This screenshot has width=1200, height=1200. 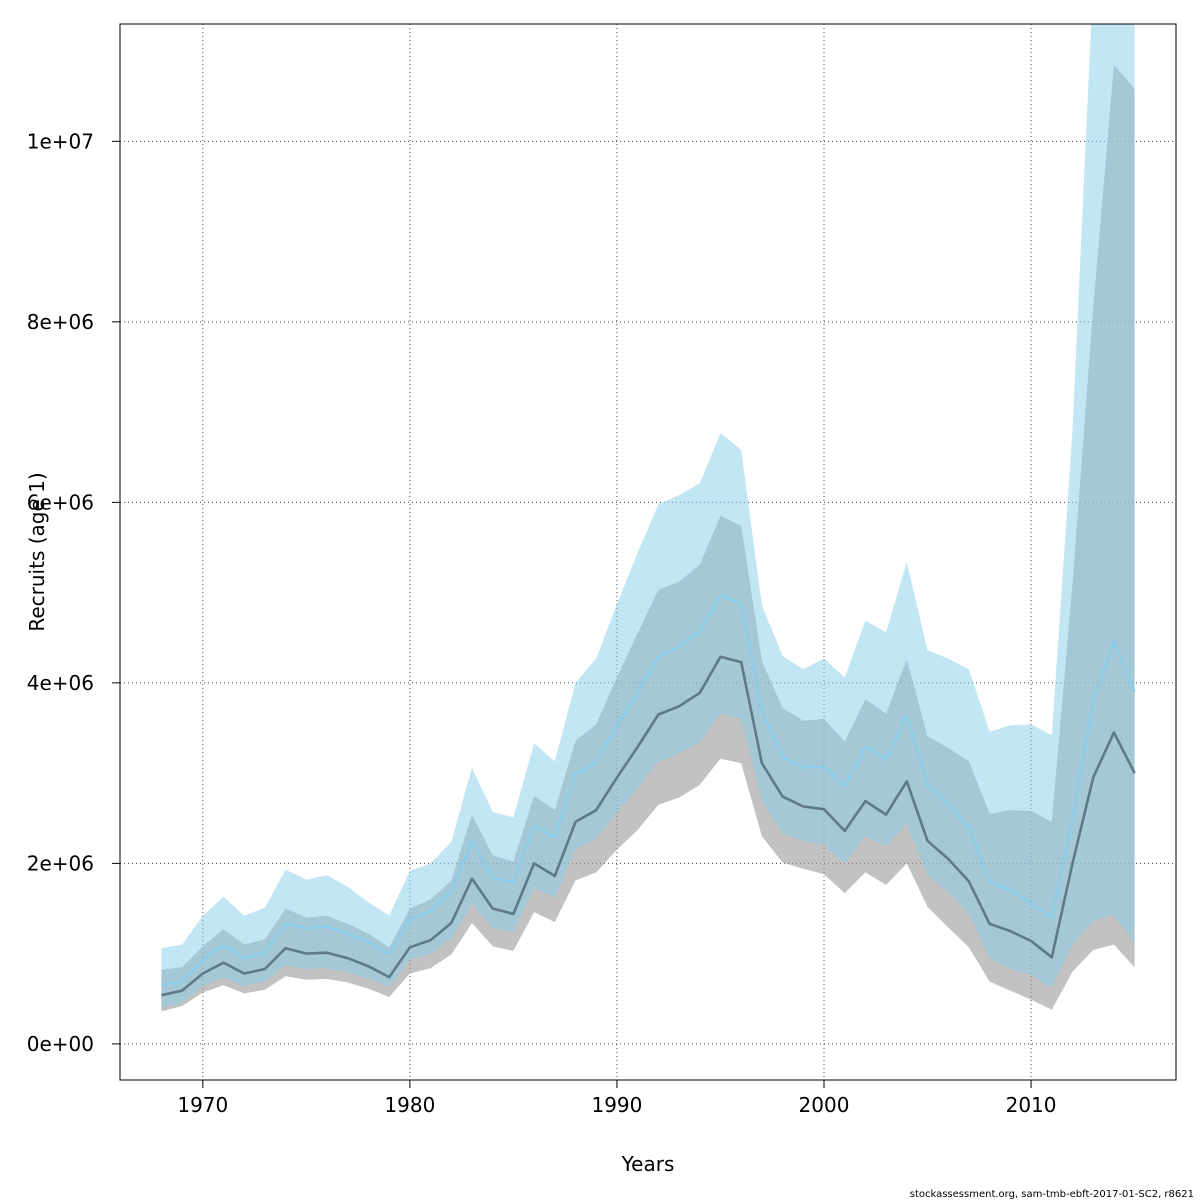 What do you see at coordinates (616, 1105) in the screenshot?
I see `x-tick-label: 1990` at bounding box center [616, 1105].